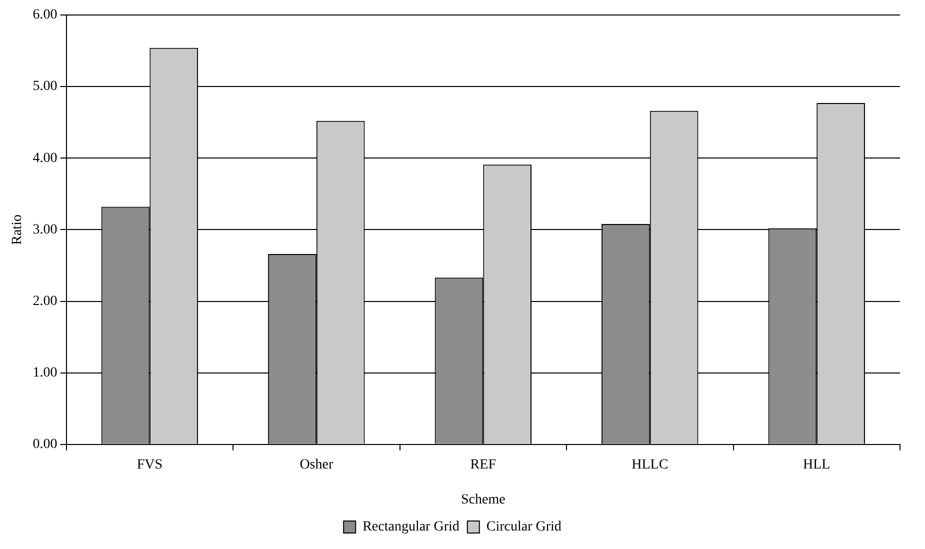 The height and width of the screenshot is (549, 925). What do you see at coordinates (411, 527) in the screenshot?
I see `legend-label: Rectangular Grid` at bounding box center [411, 527].